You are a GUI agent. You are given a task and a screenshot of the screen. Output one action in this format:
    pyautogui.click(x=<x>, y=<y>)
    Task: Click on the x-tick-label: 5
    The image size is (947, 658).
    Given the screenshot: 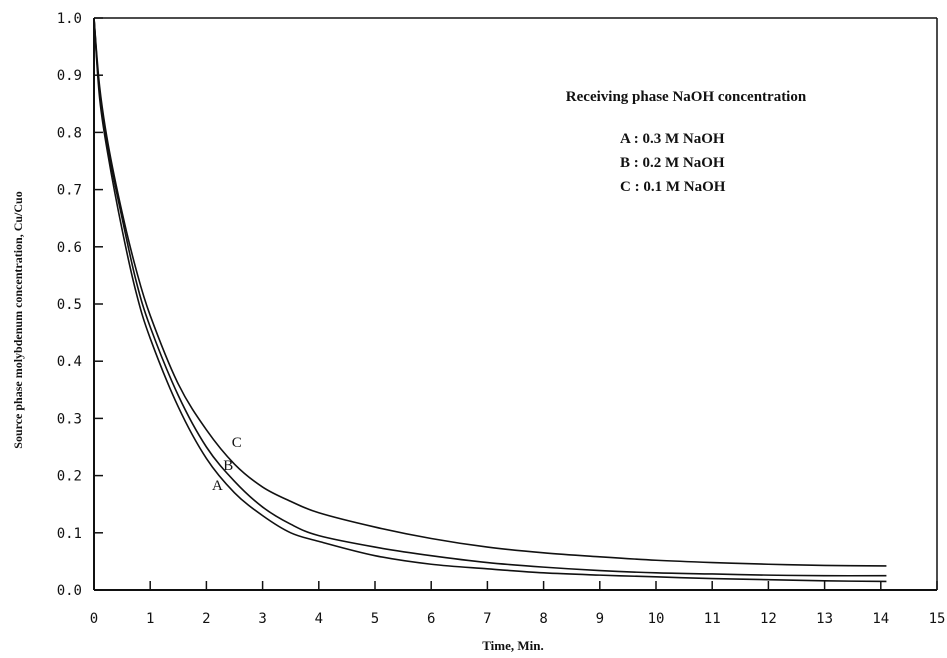 What is the action you would take?
    pyautogui.click(x=375, y=619)
    